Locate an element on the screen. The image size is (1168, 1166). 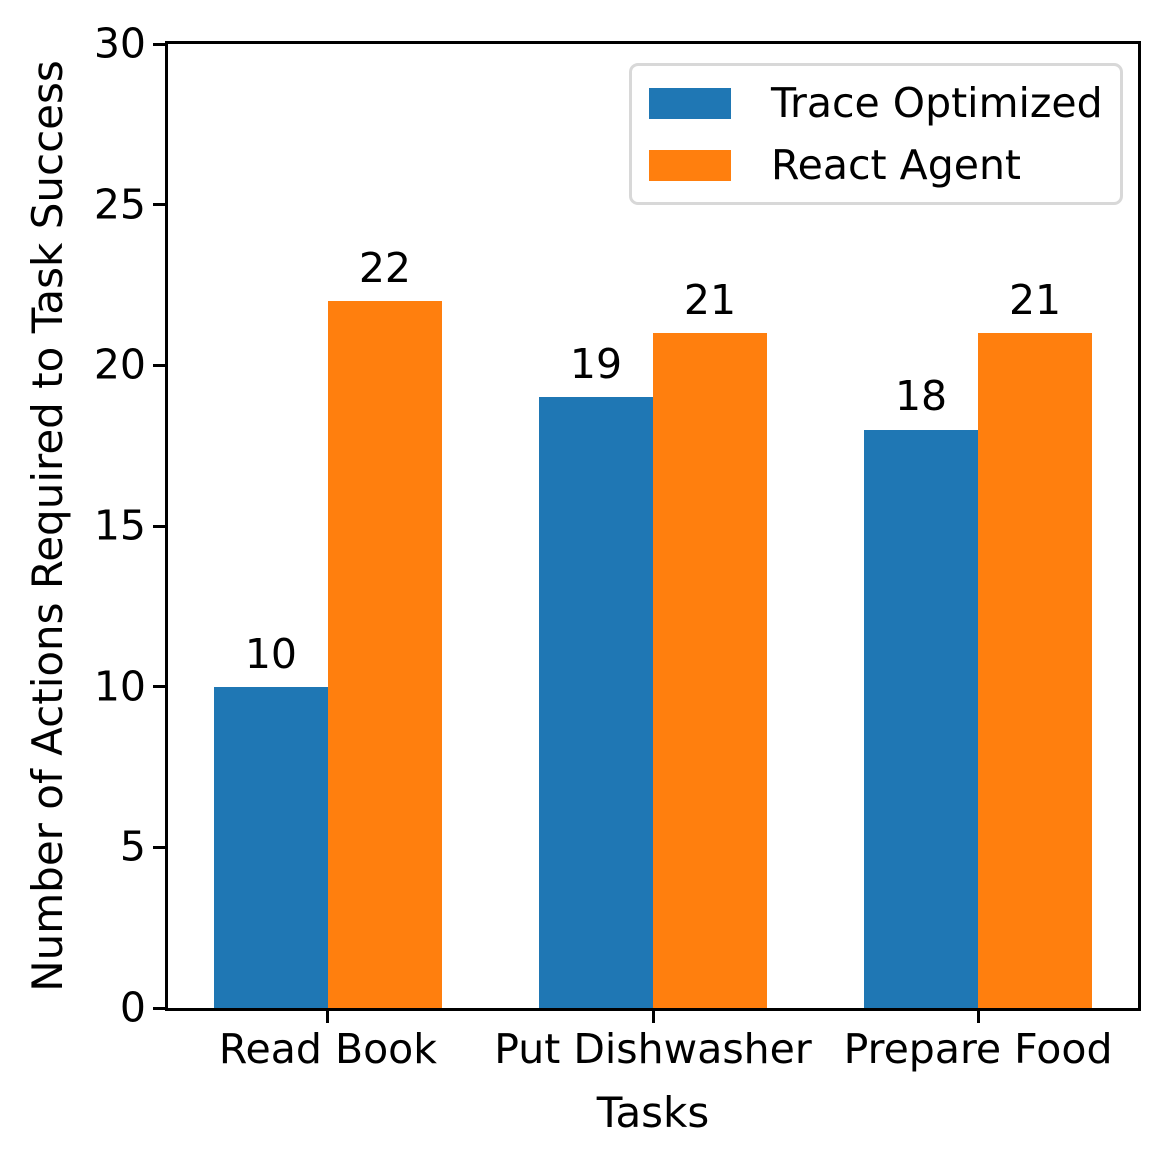
bar-react-agent-1: 21 is located at coordinates (710, 642).